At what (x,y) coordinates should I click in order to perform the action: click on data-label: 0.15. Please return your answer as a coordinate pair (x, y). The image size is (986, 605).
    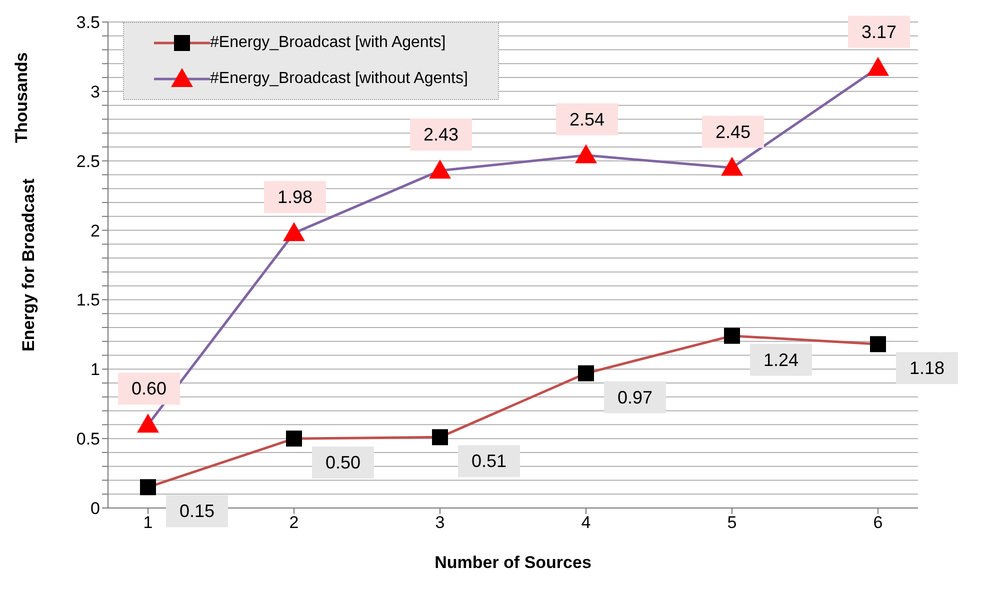
    Looking at the image, I should click on (197, 511).